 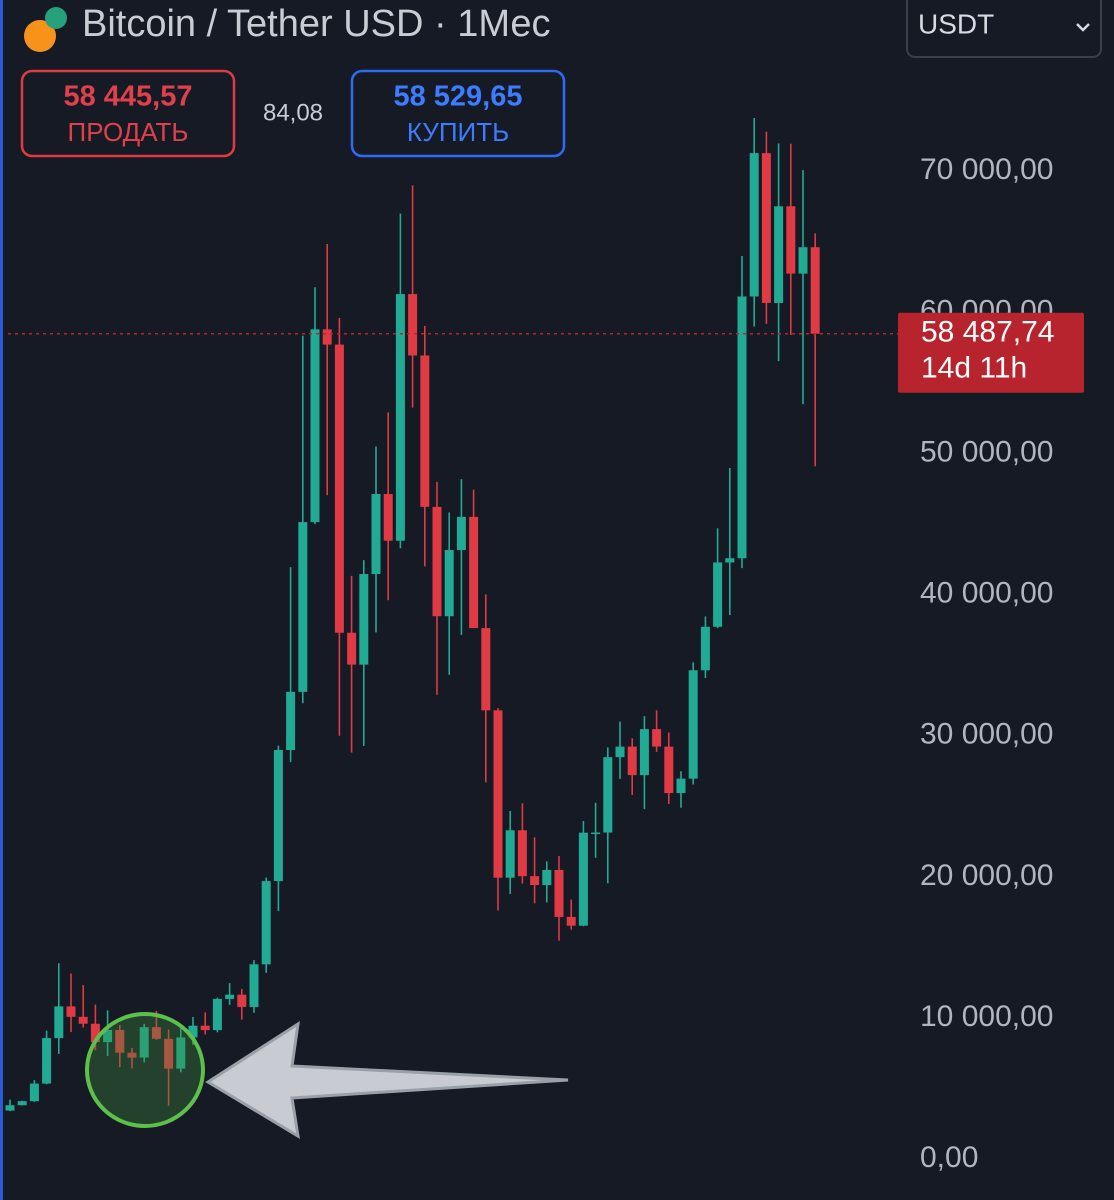 What do you see at coordinates (986, 1016) in the screenshot?
I see `y-tick-label: 10 000,00` at bounding box center [986, 1016].